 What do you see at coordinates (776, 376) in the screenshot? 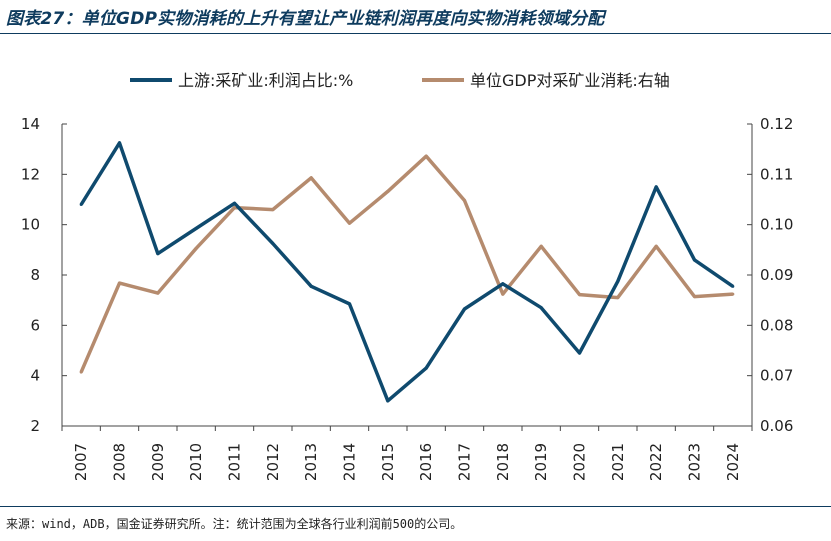
I see `right-tick-label: 0.07` at bounding box center [776, 376].